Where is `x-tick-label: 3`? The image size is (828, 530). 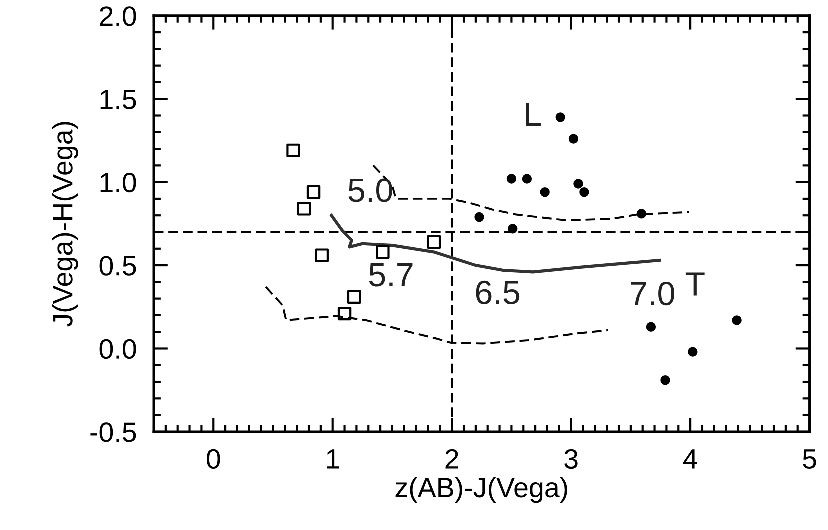 x-tick-label: 3 is located at coordinates (571, 459).